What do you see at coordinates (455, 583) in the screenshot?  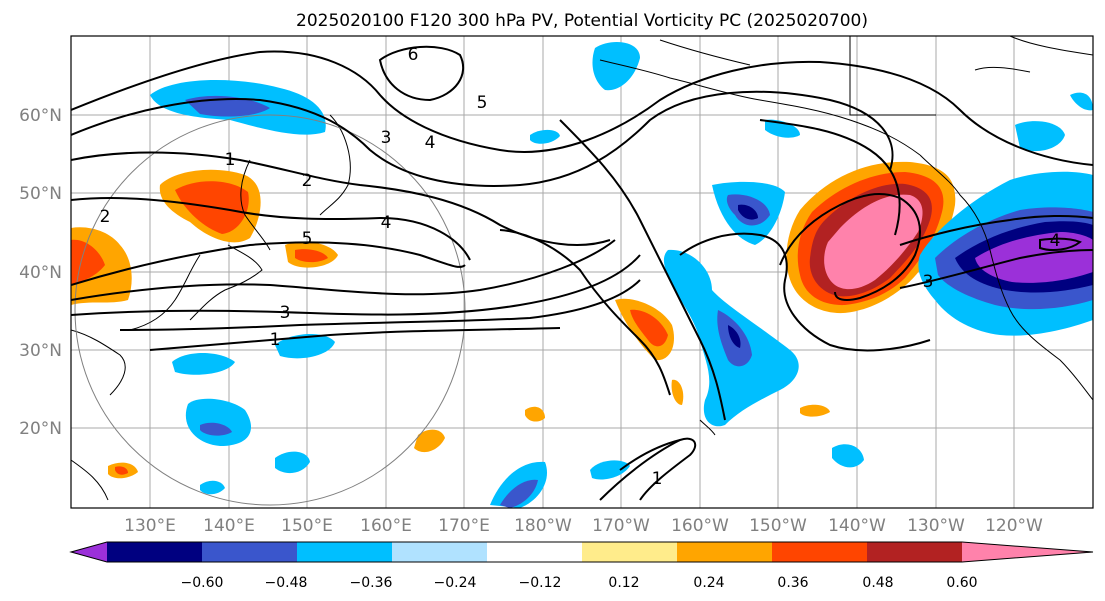 I see `colorbar-tick: −0.24` at bounding box center [455, 583].